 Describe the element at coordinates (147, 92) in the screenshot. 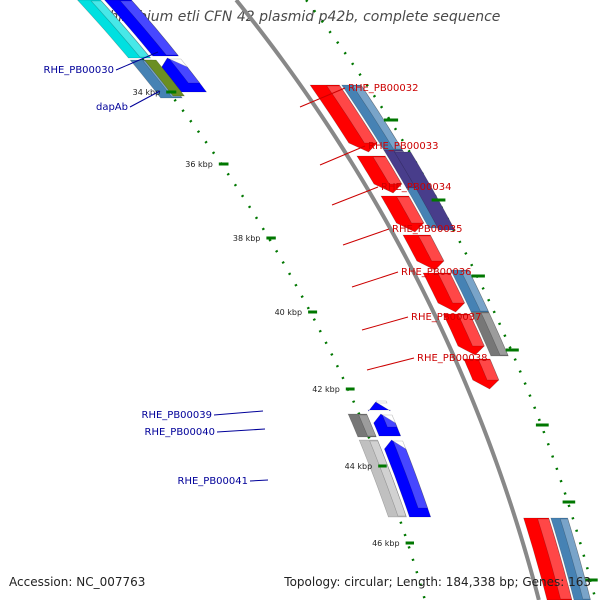

I see `scale-tick-label: 34 kbp` at that location.